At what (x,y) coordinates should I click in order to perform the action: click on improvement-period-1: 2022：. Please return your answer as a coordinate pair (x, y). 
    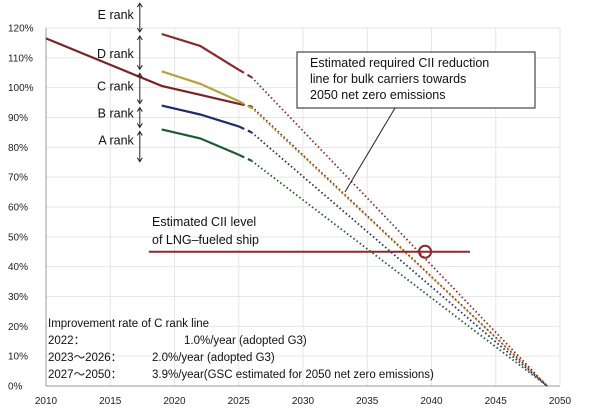
    Looking at the image, I should click on (66, 341).